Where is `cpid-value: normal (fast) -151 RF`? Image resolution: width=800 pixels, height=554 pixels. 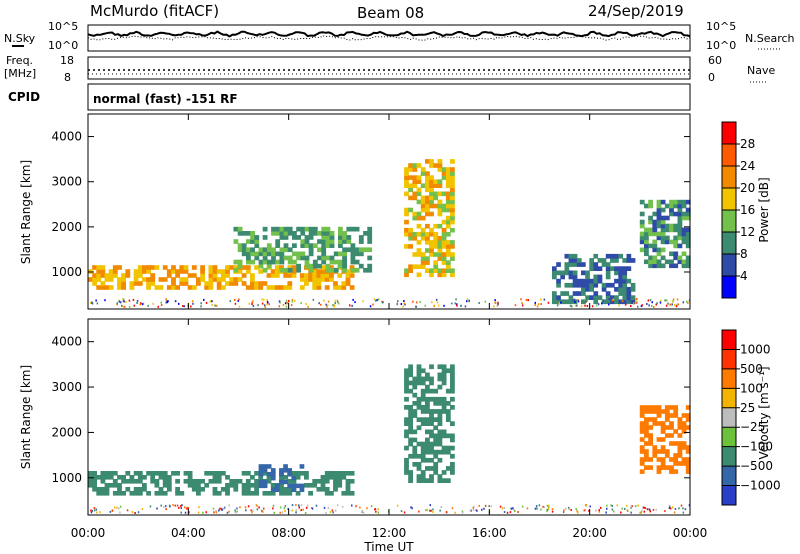 cpid-value: normal (fast) -151 RF is located at coordinates (165, 99).